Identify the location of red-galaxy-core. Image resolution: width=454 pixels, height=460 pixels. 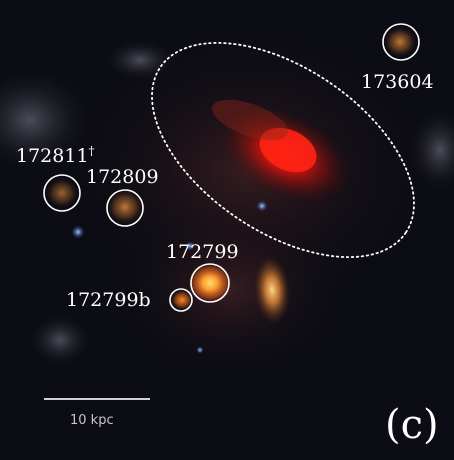
(288, 150).